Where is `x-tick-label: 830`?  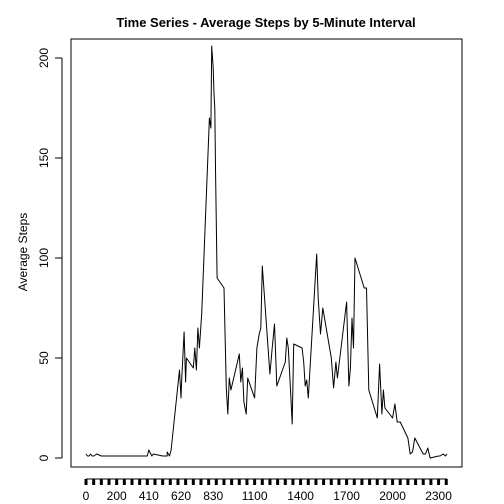 x-tick-label: 830 is located at coordinates (213, 496).